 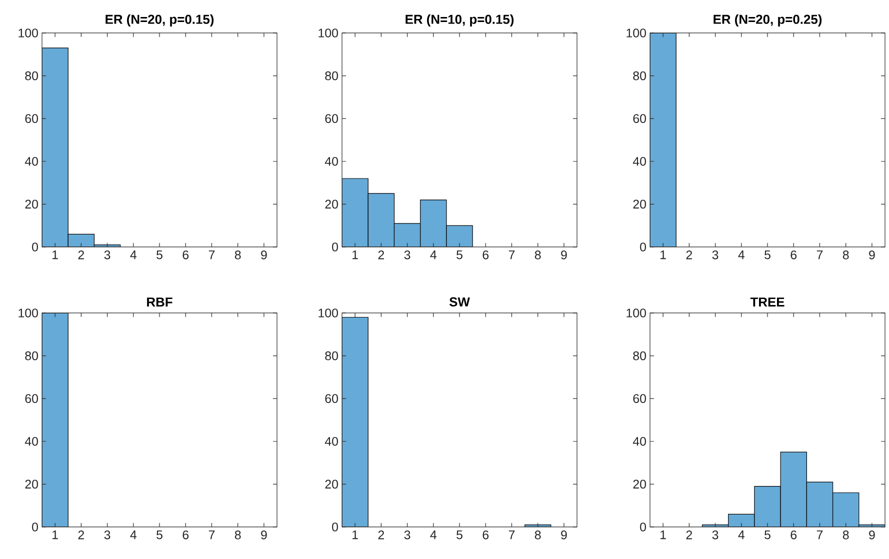 What do you see at coordinates (159, 302) in the screenshot?
I see `chart-title: RBF` at bounding box center [159, 302].